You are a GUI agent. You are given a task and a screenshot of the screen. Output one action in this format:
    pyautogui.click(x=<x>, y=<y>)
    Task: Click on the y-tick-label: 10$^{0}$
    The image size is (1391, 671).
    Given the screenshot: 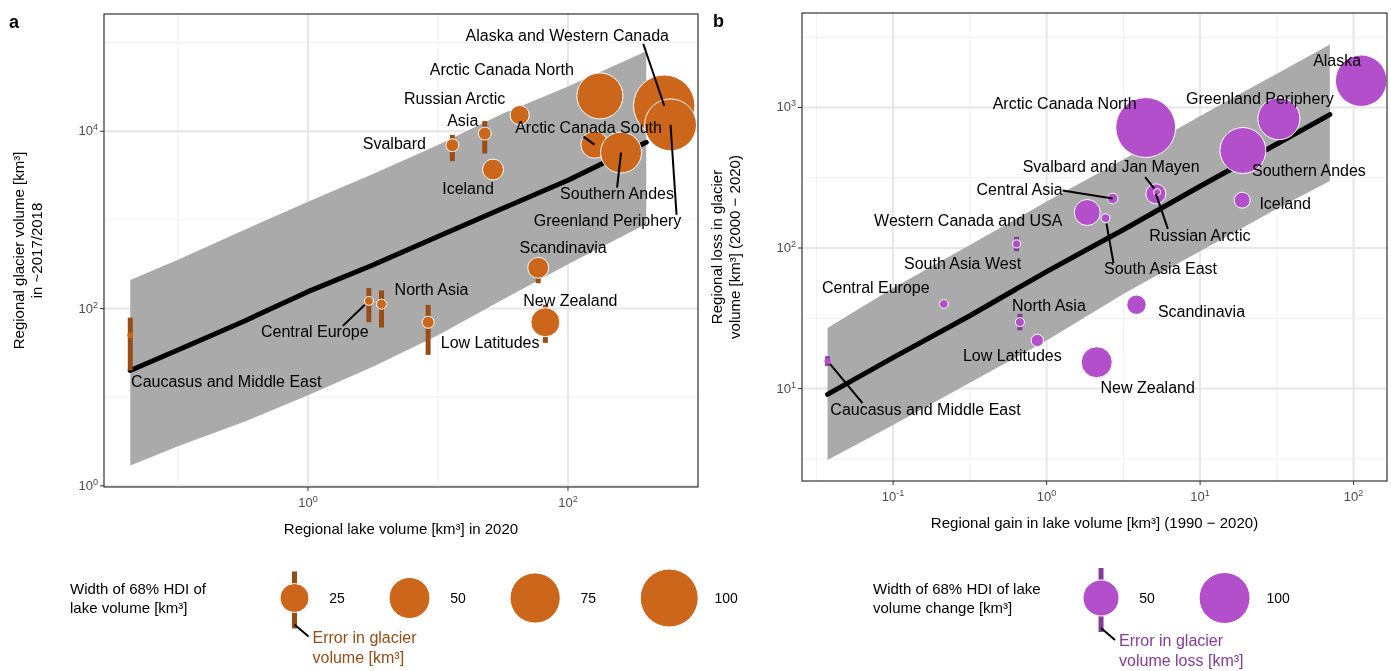 What is the action you would take?
    pyautogui.click(x=88, y=484)
    